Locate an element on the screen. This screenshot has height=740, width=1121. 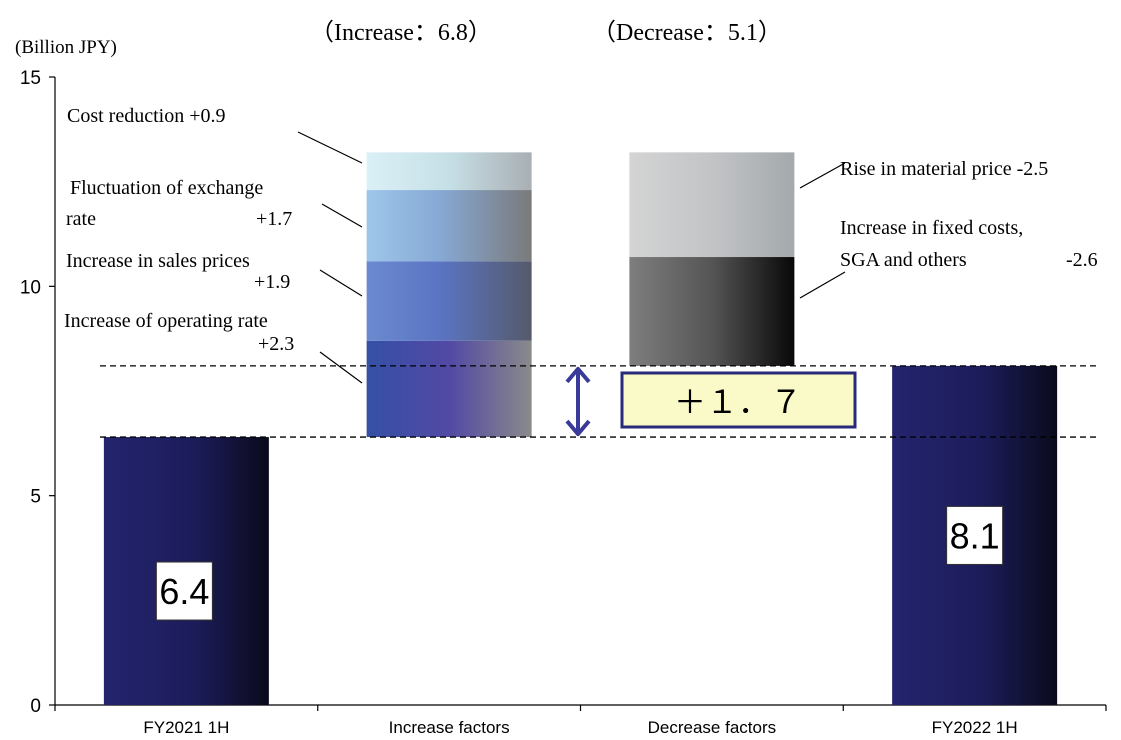
decrease-factor-label: SGA and others is located at coordinates (903, 260).